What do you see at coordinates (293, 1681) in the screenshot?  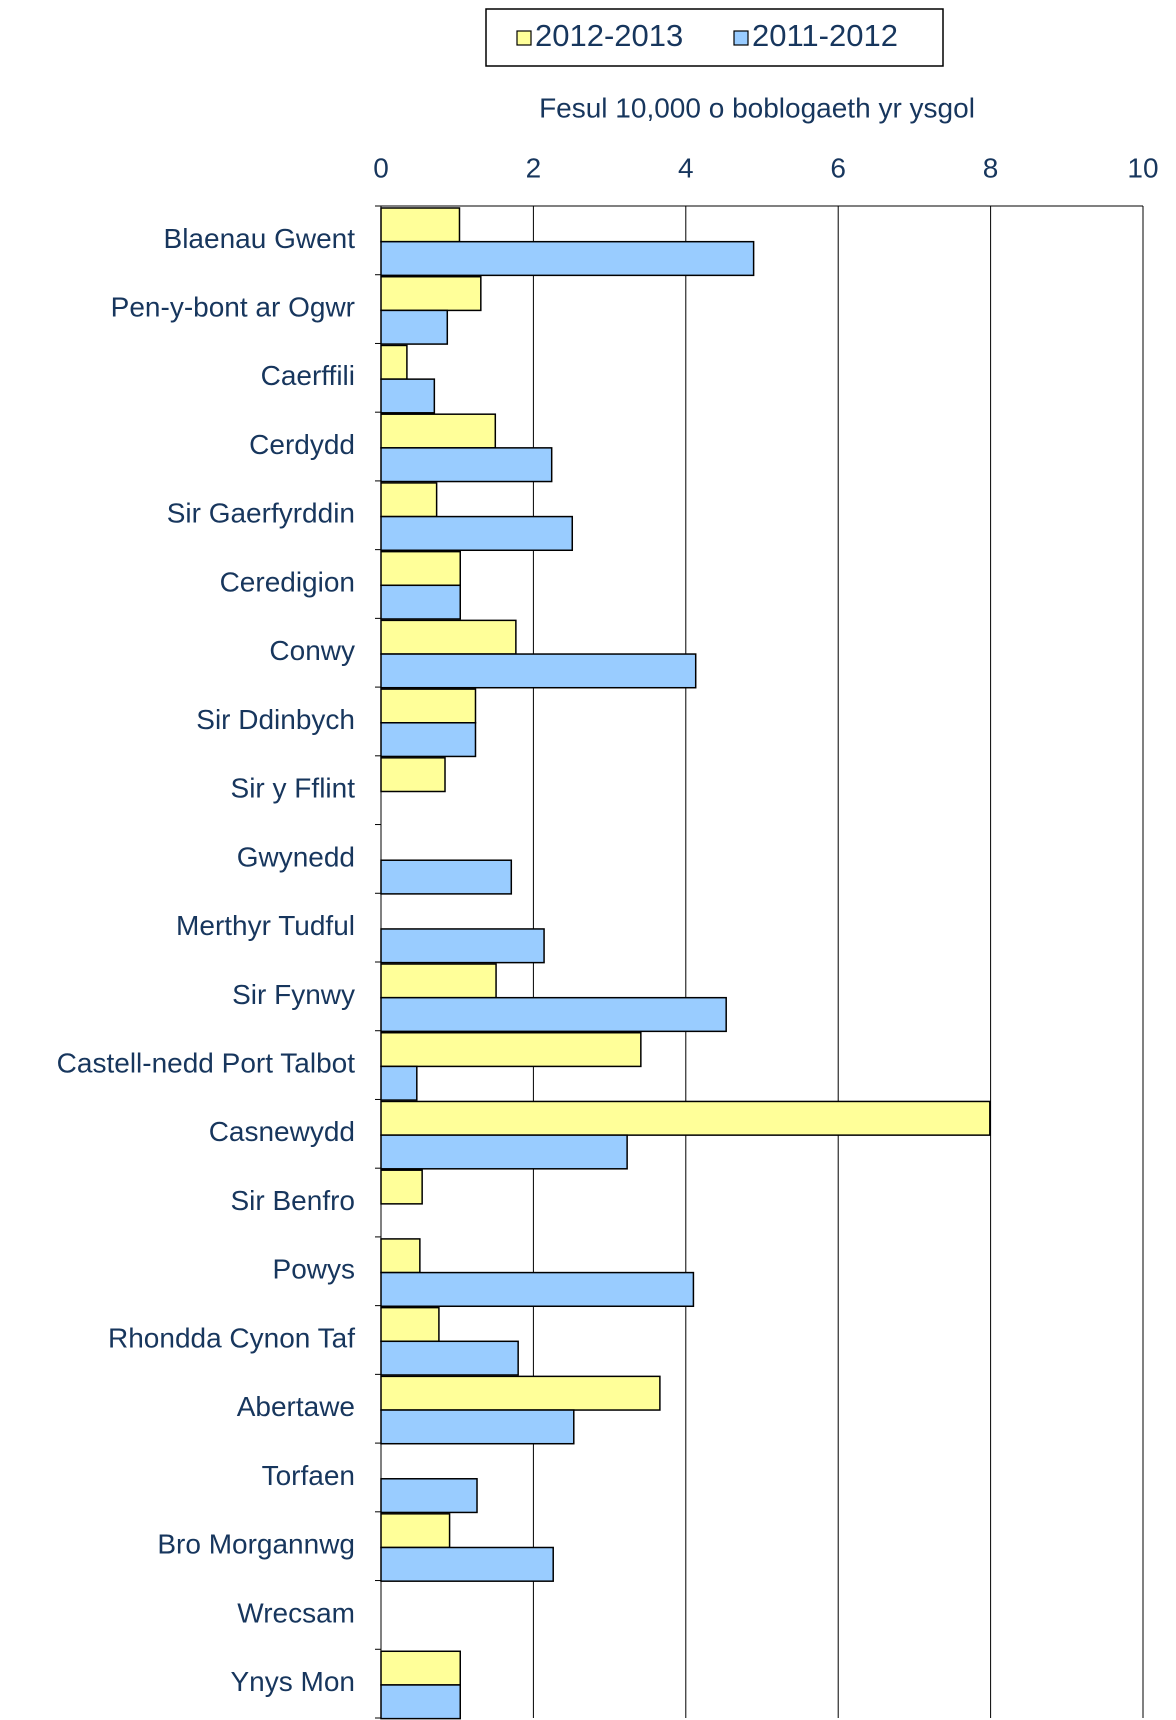 I see `y-tick-label: Ynys Mon` at bounding box center [293, 1681].